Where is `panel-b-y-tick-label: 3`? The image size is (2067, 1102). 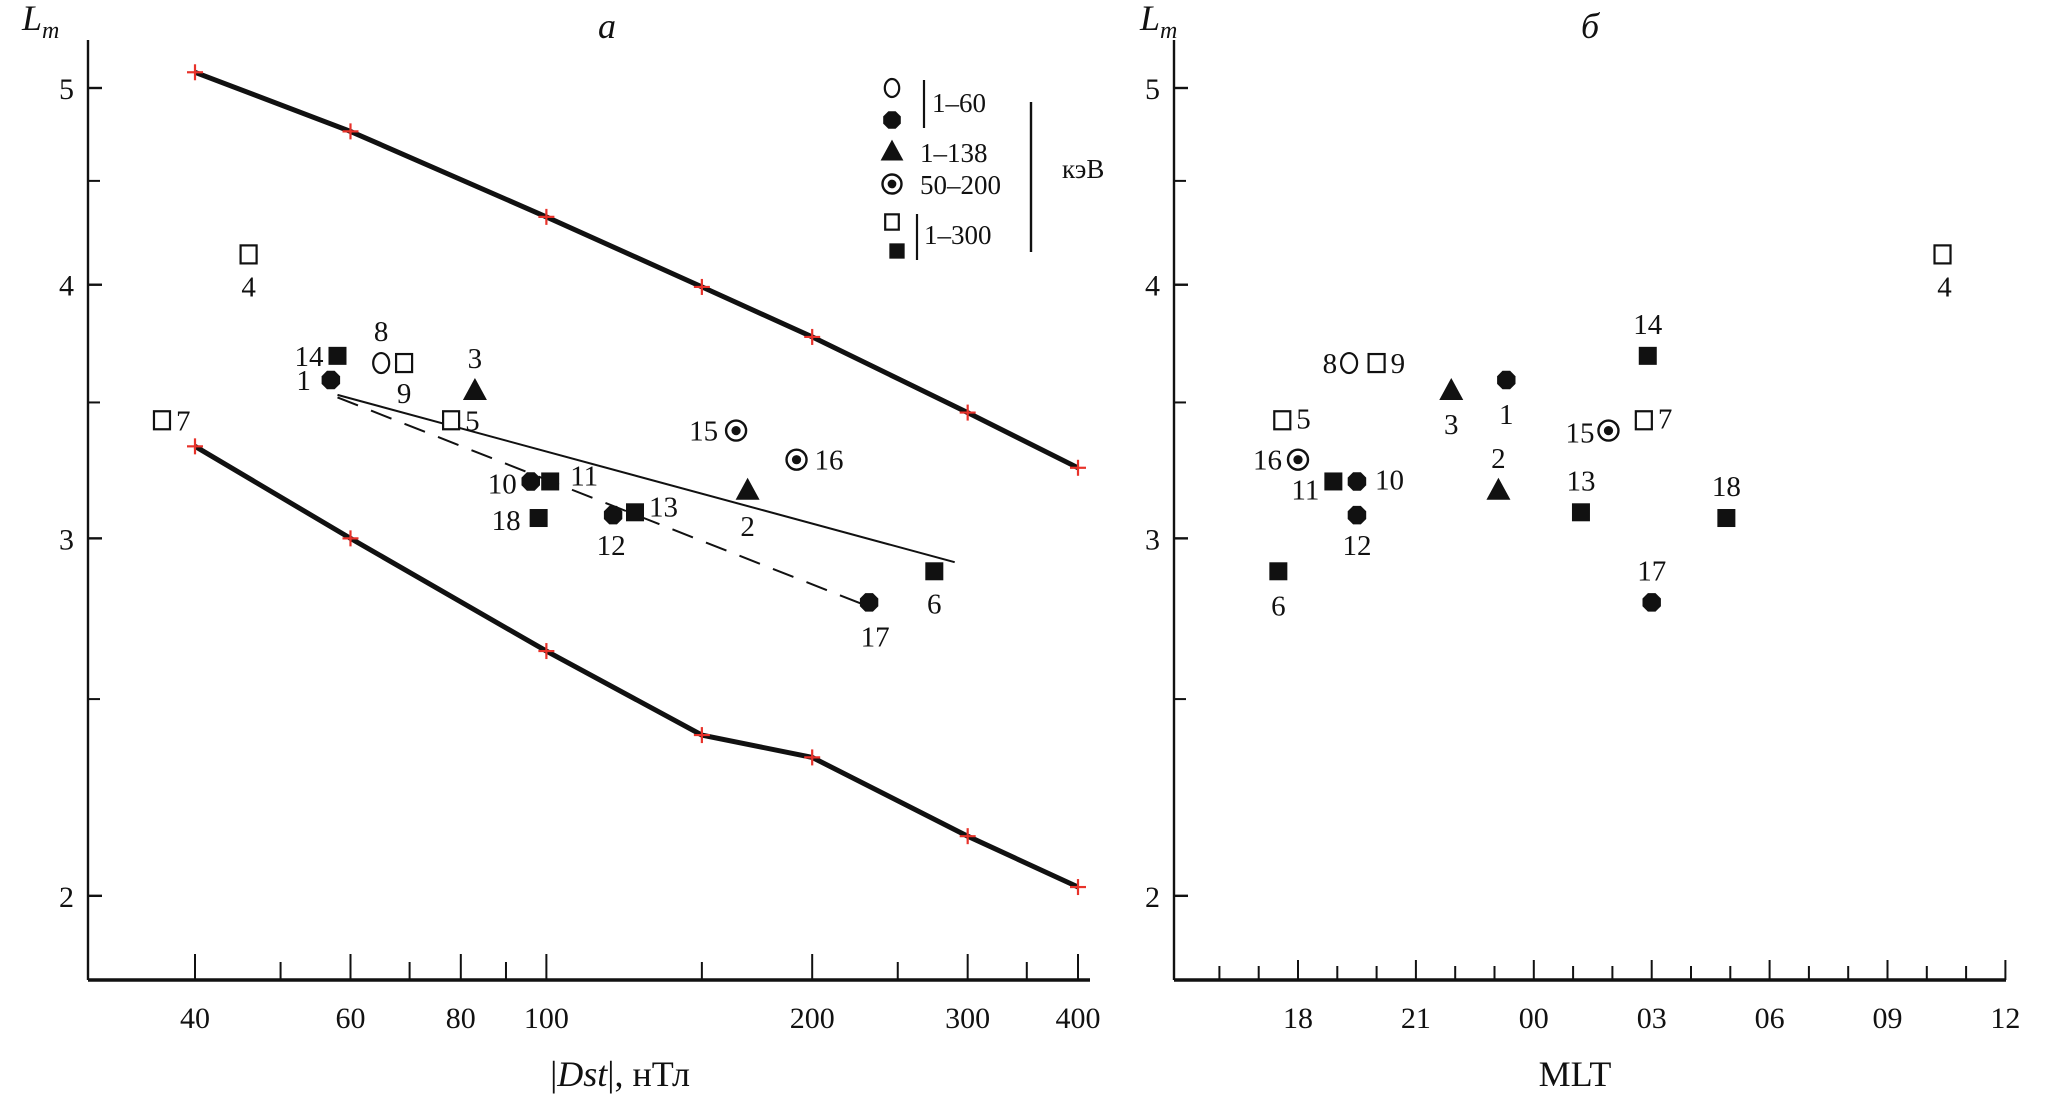
panel-b-y-tick-label: 3 is located at coordinates (1152, 539).